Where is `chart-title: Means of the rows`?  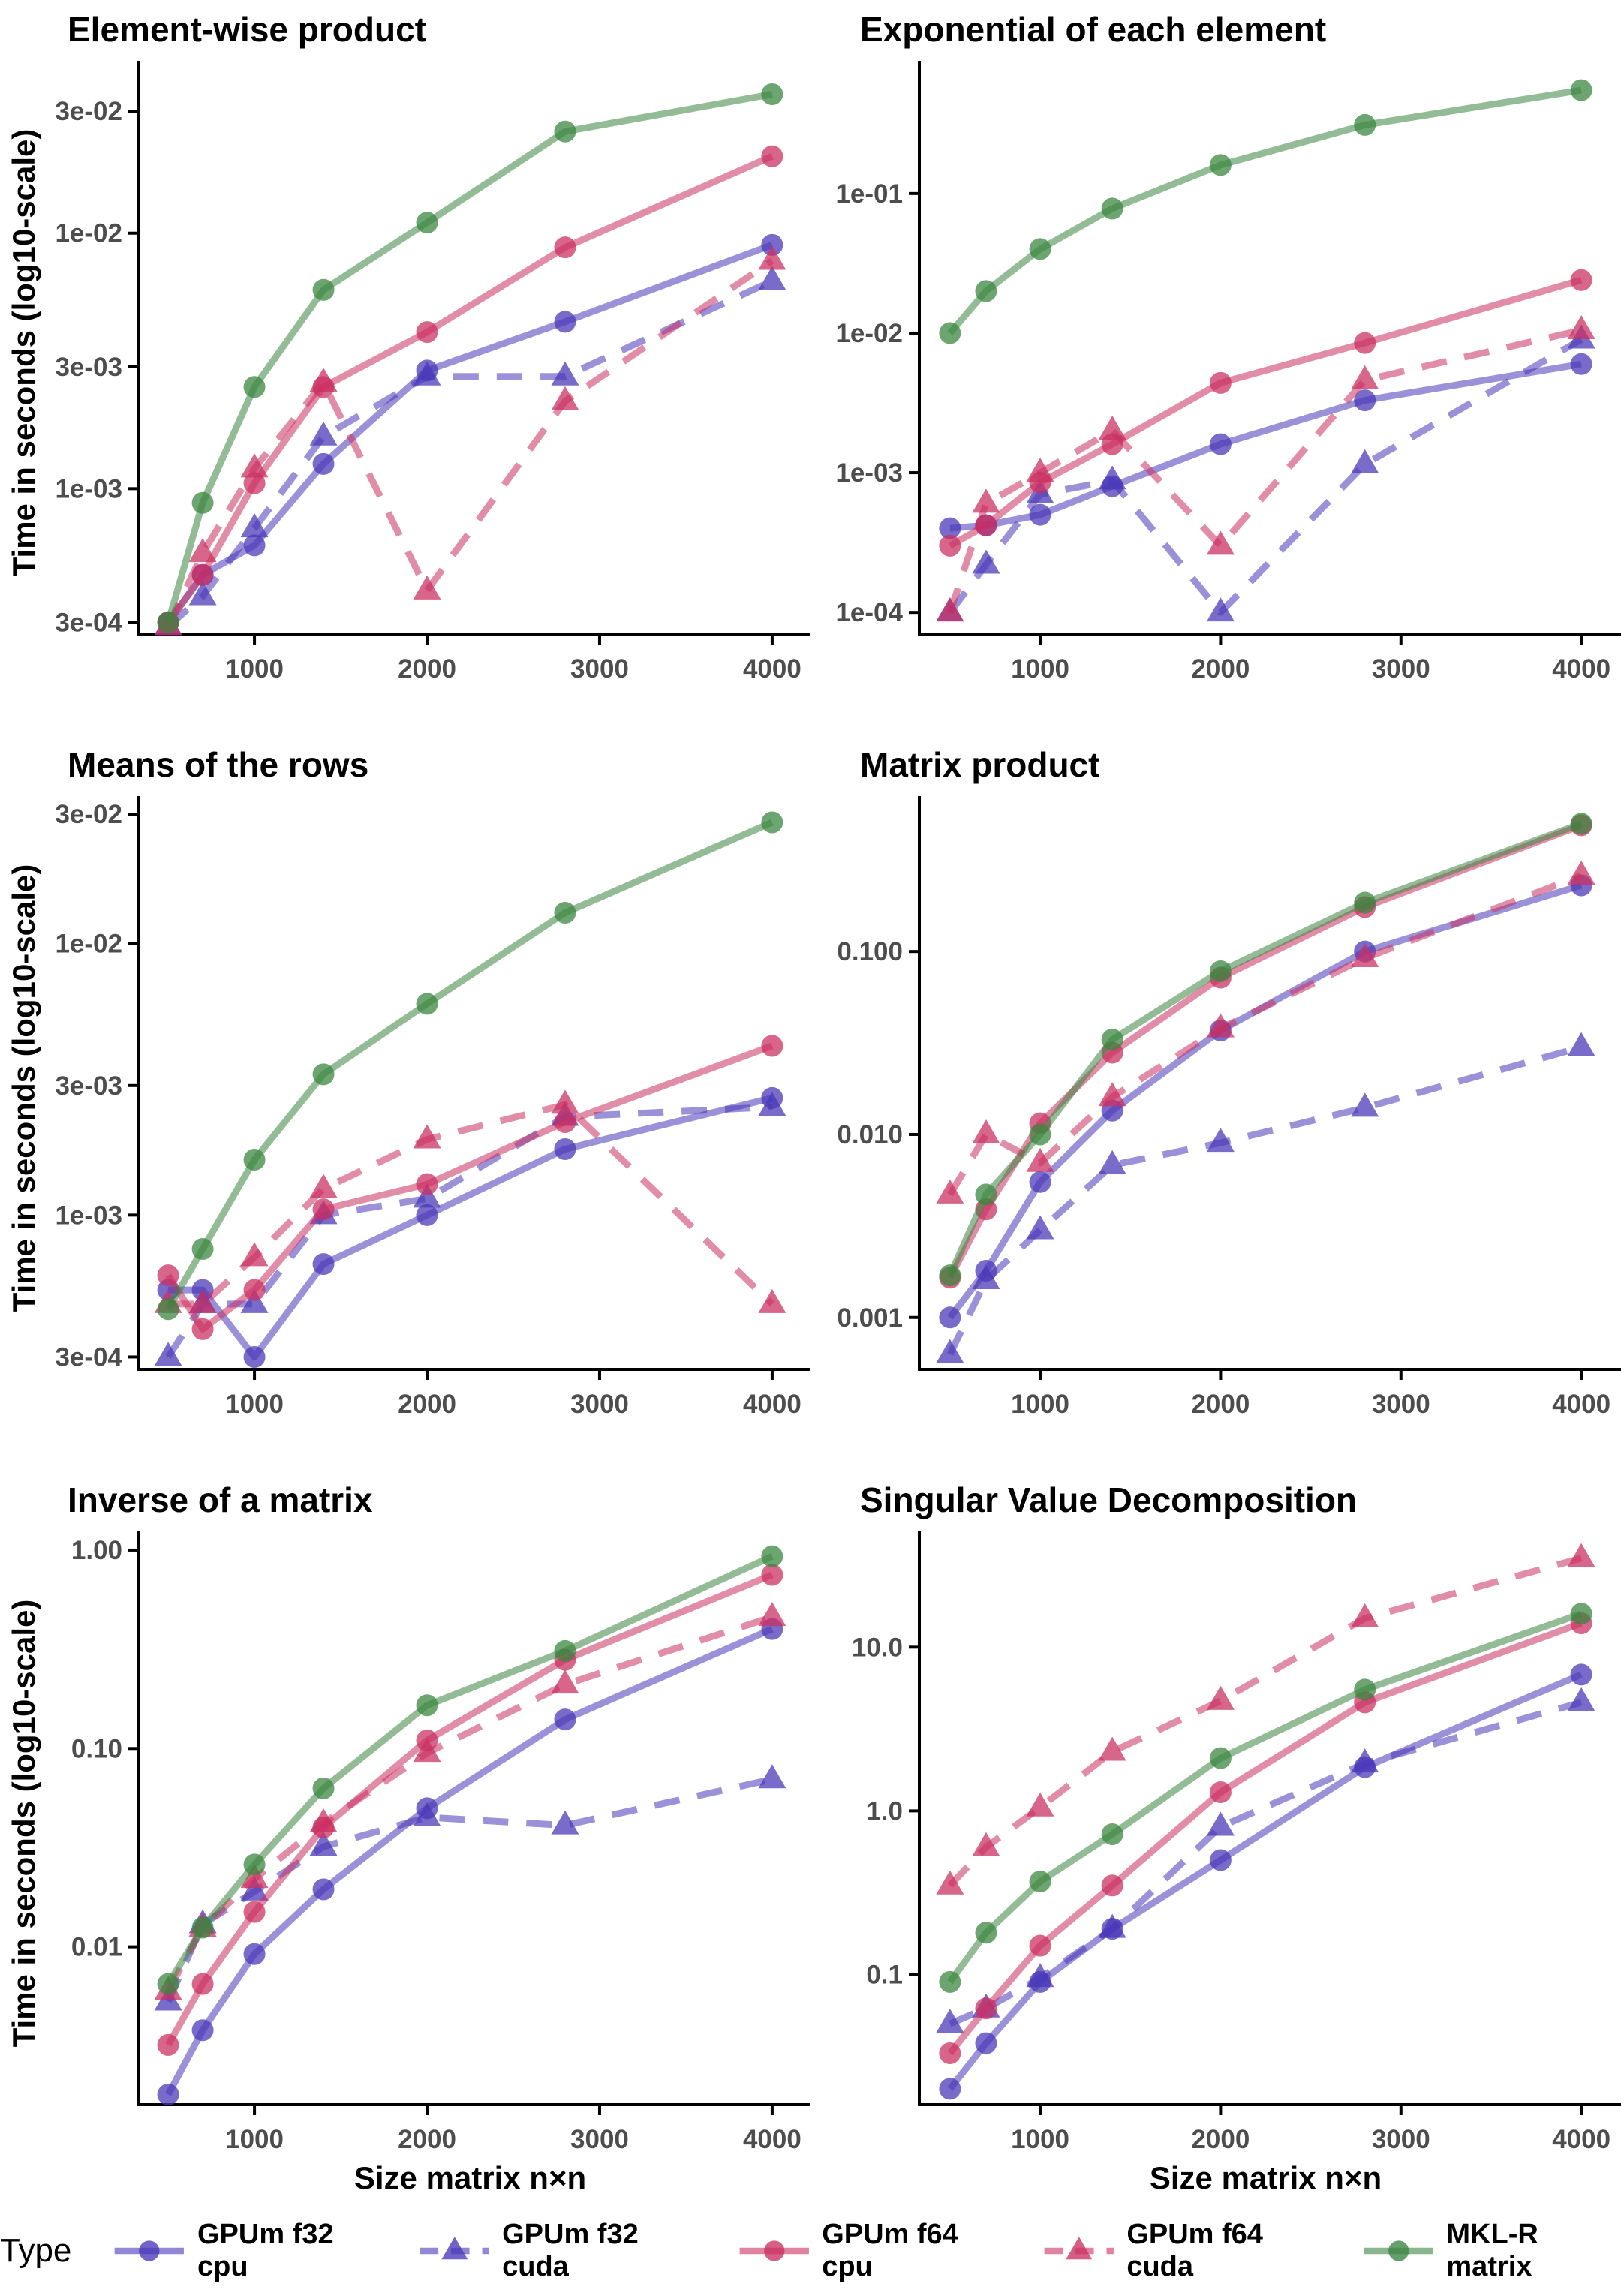 chart-title: Means of the rows is located at coordinates (218, 764).